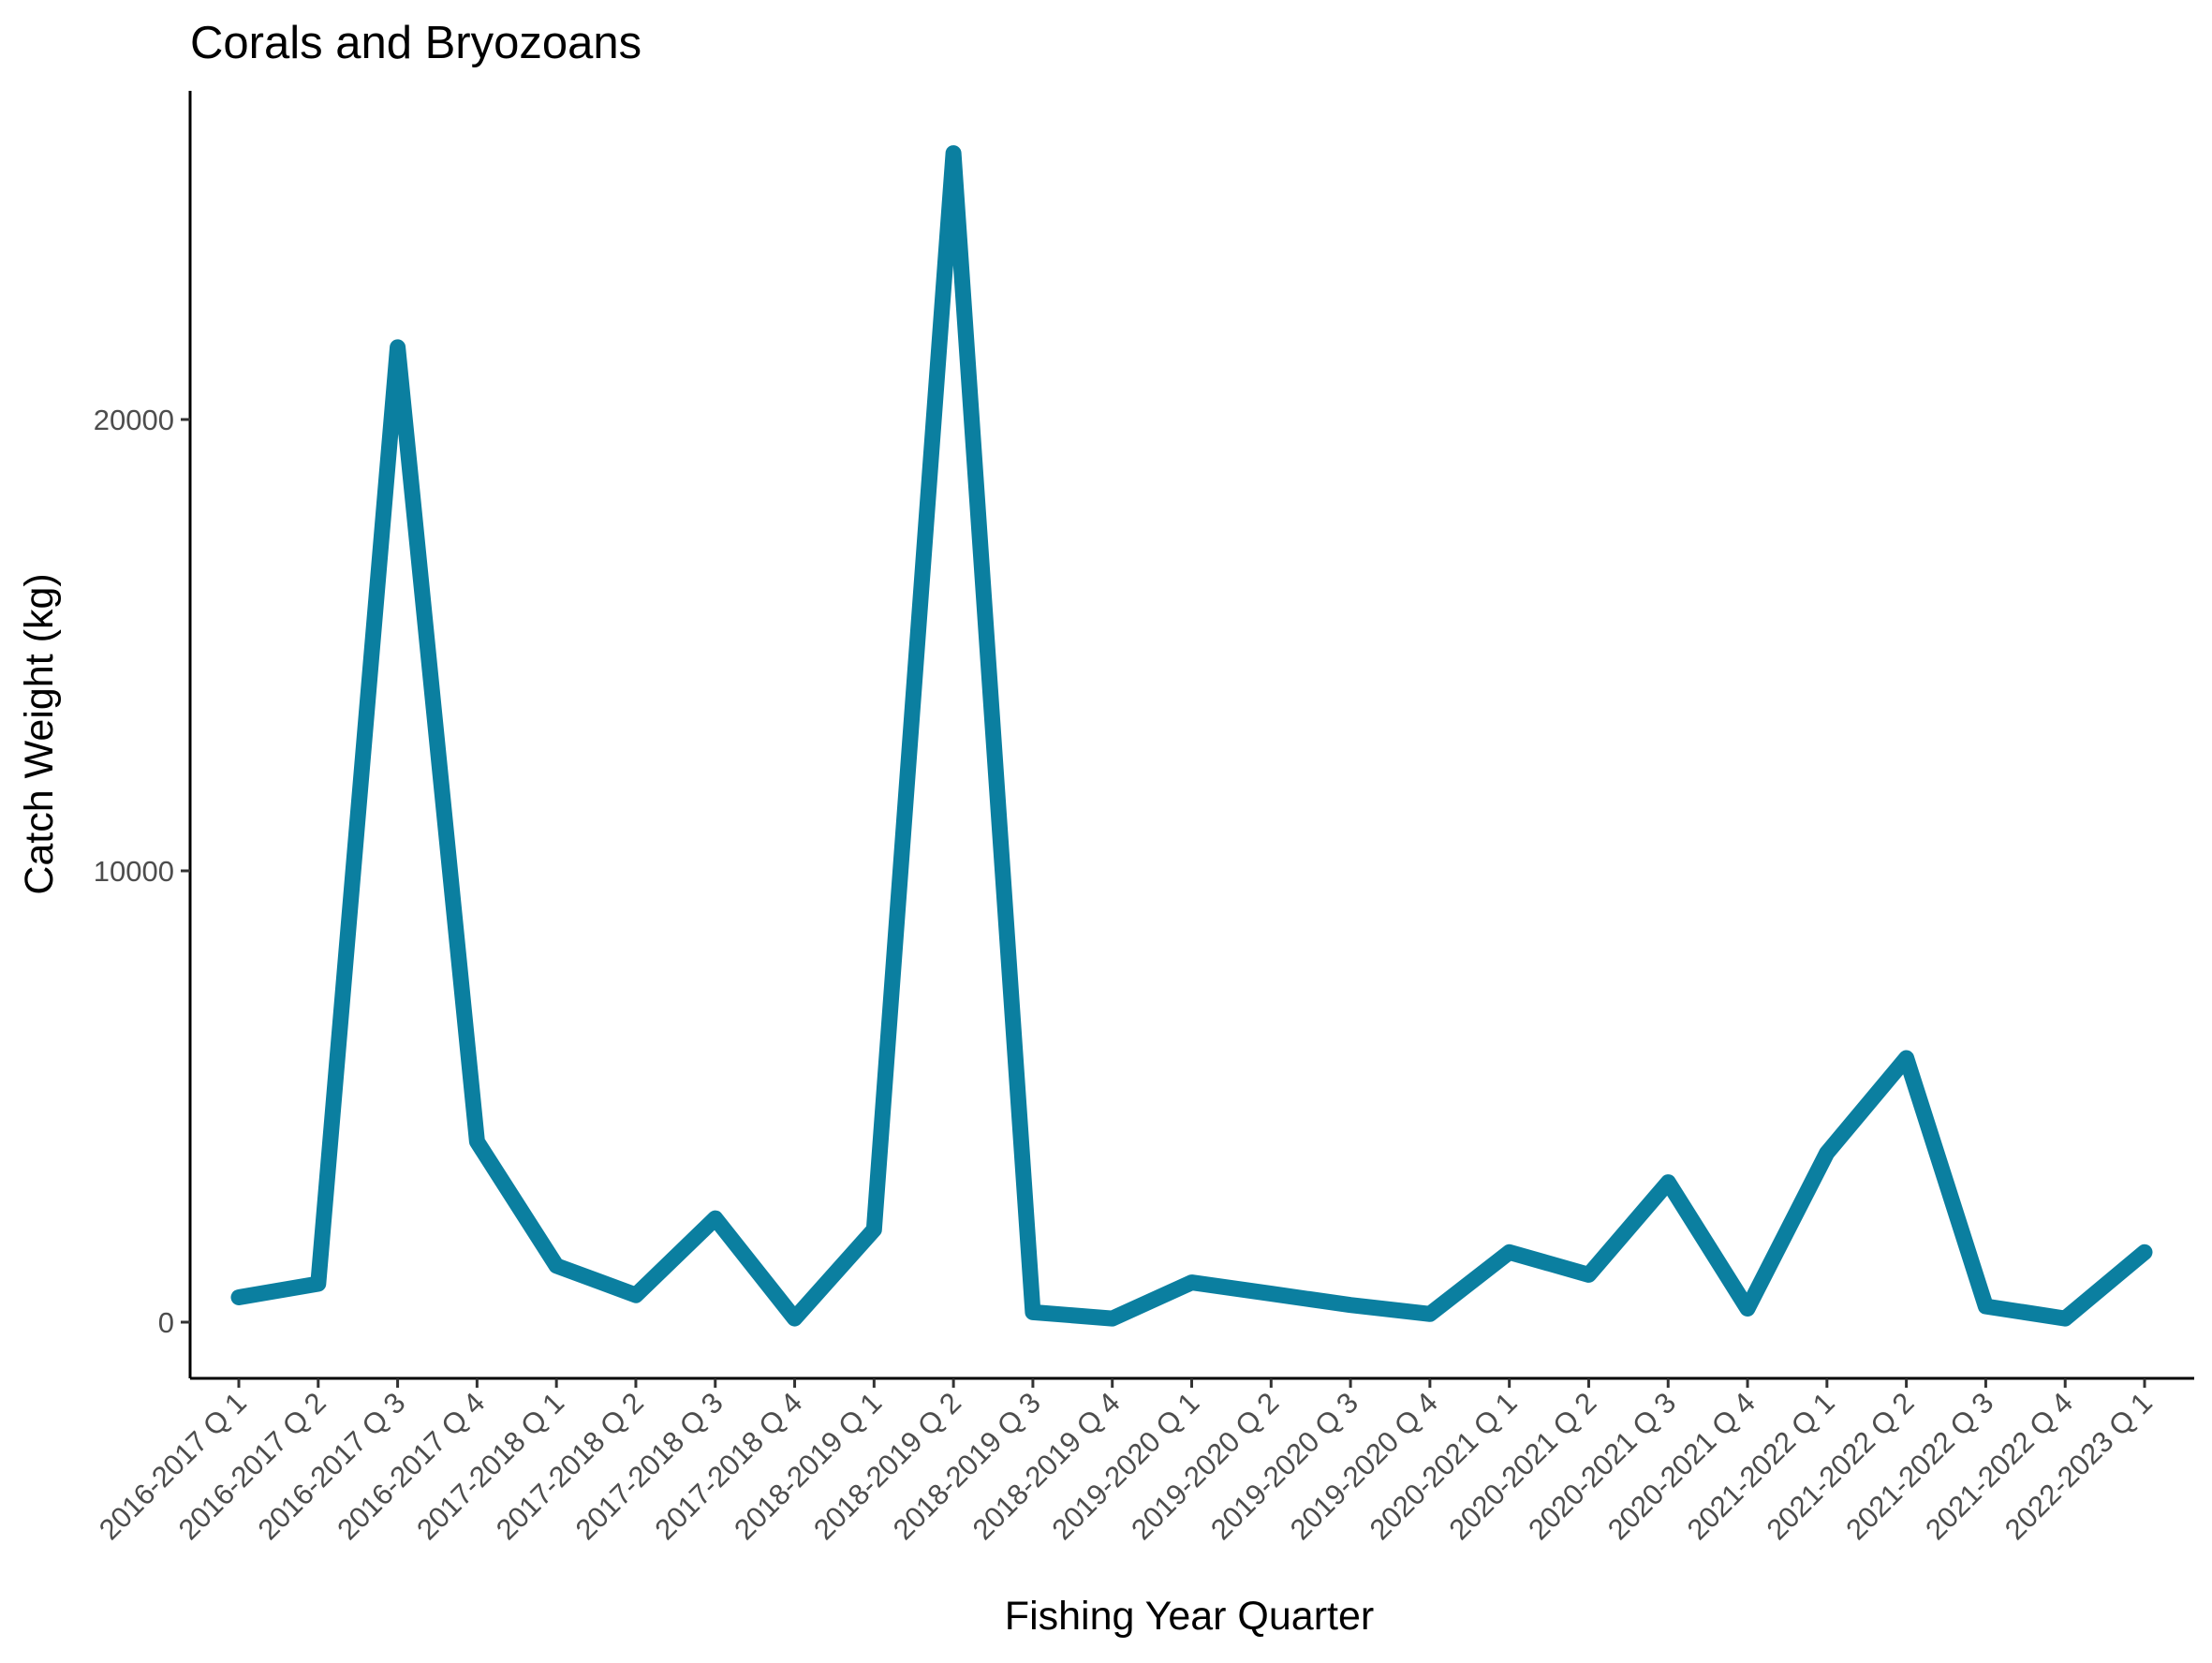  What do you see at coordinates (134, 420) in the screenshot?
I see `y-tick-label: 20000` at bounding box center [134, 420].